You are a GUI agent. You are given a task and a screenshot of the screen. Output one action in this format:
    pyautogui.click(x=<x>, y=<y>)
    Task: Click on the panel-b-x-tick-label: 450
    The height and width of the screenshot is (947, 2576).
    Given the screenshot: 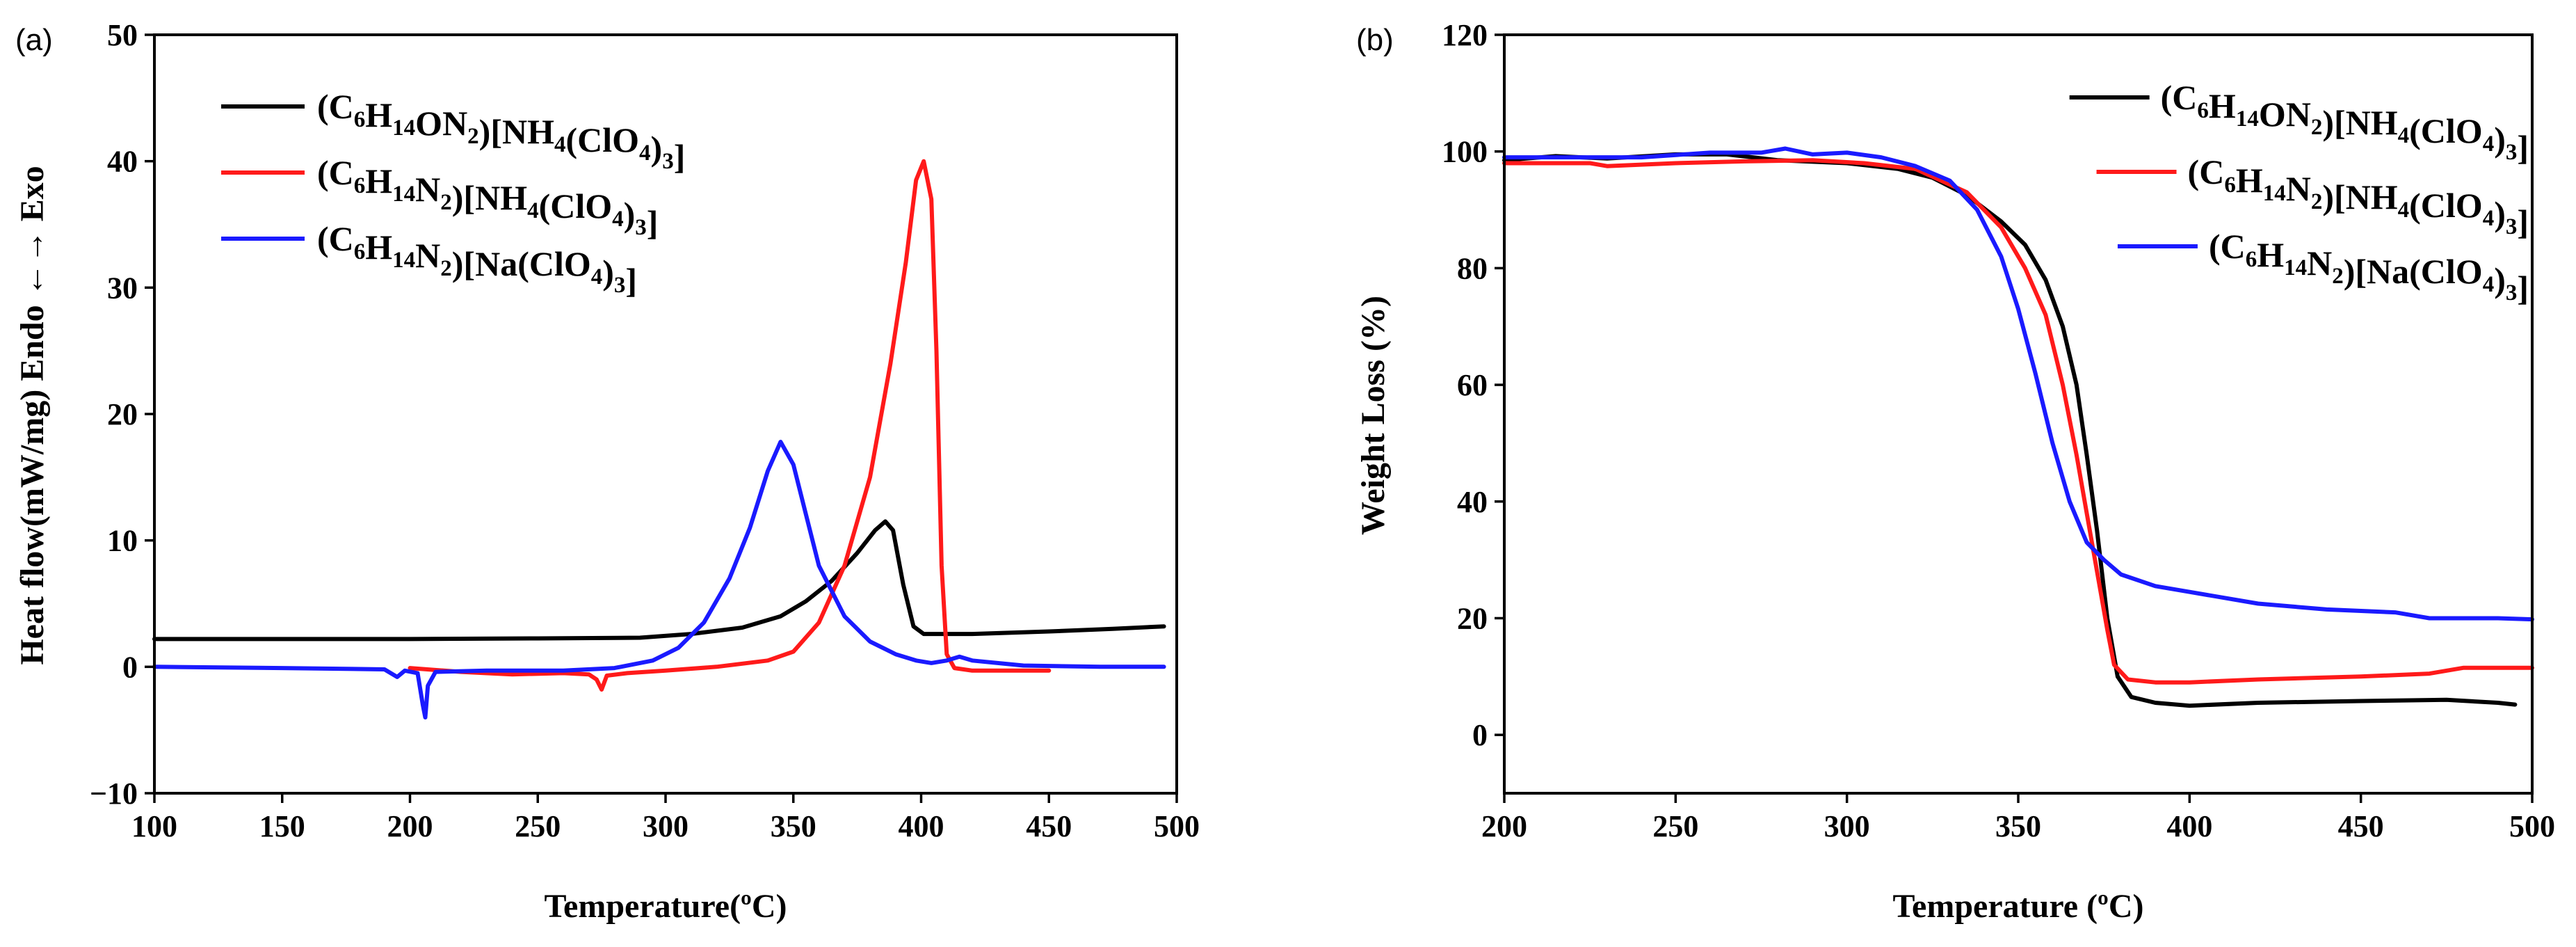 What is the action you would take?
    pyautogui.click(x=2361, y=826)
    